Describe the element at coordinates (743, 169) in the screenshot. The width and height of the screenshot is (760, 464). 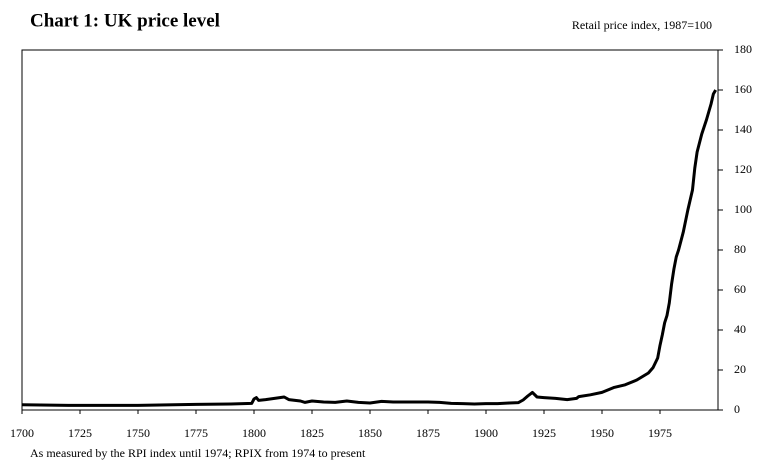
I see `y-tick-label: 120` at that location.